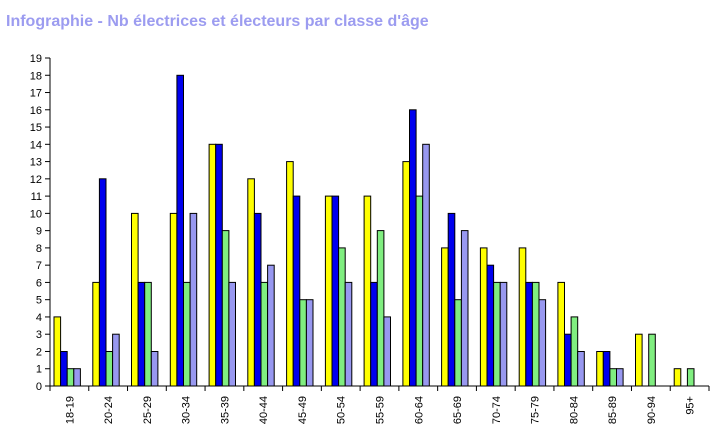 The width and height of the screenshot is (728, 429). I want to click on x-tick-label-80-84: 80-84, so click(574, 410).